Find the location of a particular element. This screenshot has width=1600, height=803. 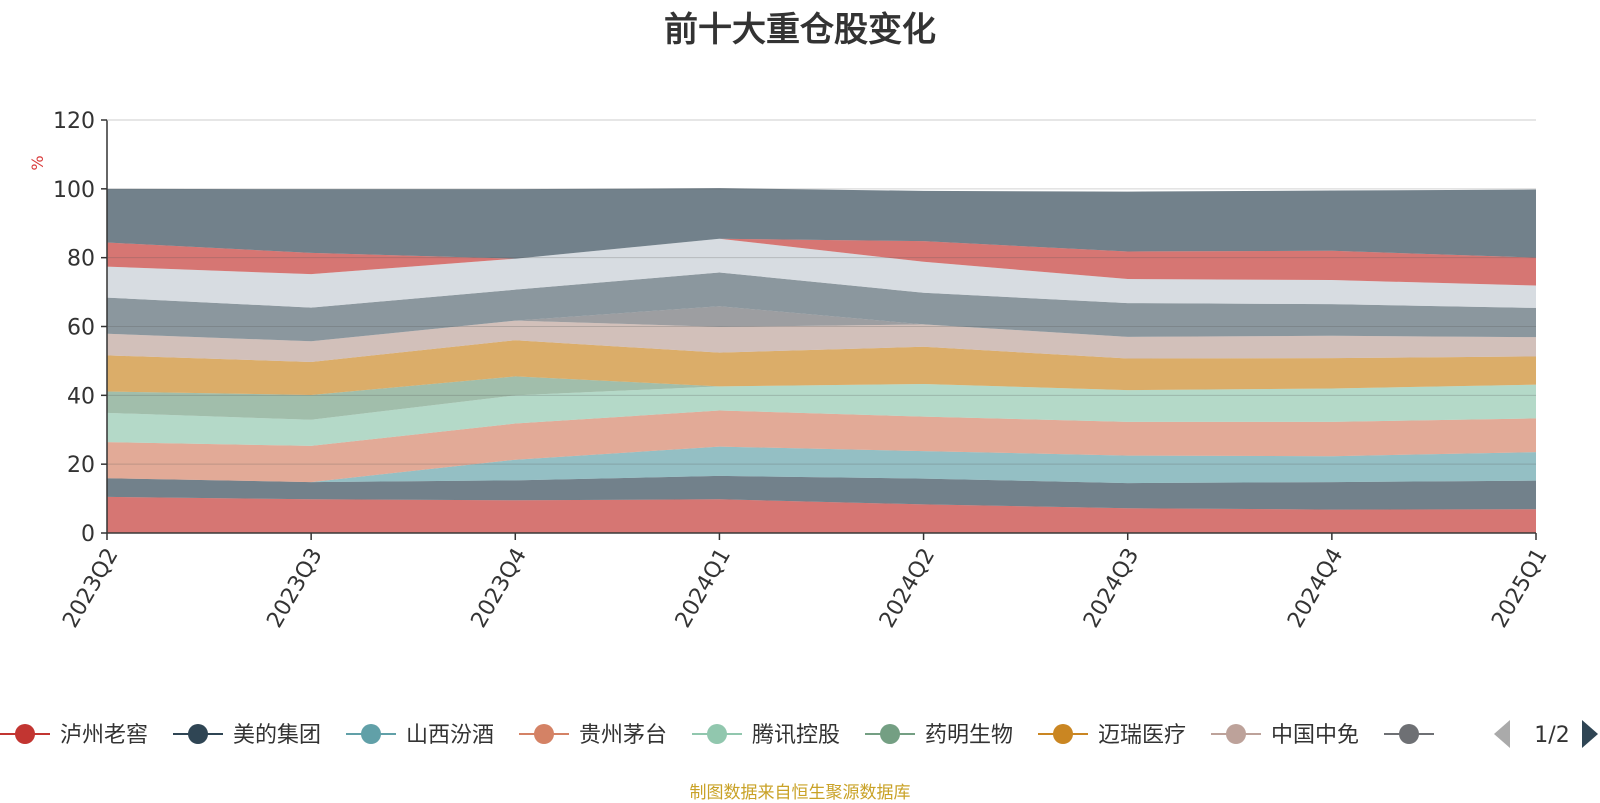

y-tick-label: 60 is located at coordinates (81, 328).